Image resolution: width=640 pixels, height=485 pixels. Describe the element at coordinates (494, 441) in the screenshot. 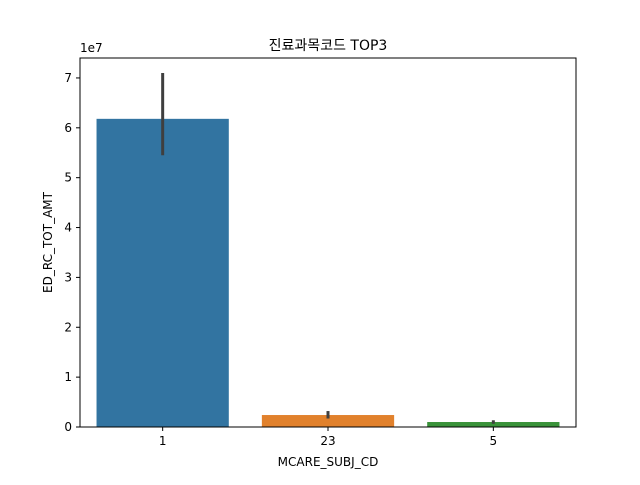

I see `x-tick-label-5: 5` at that location.